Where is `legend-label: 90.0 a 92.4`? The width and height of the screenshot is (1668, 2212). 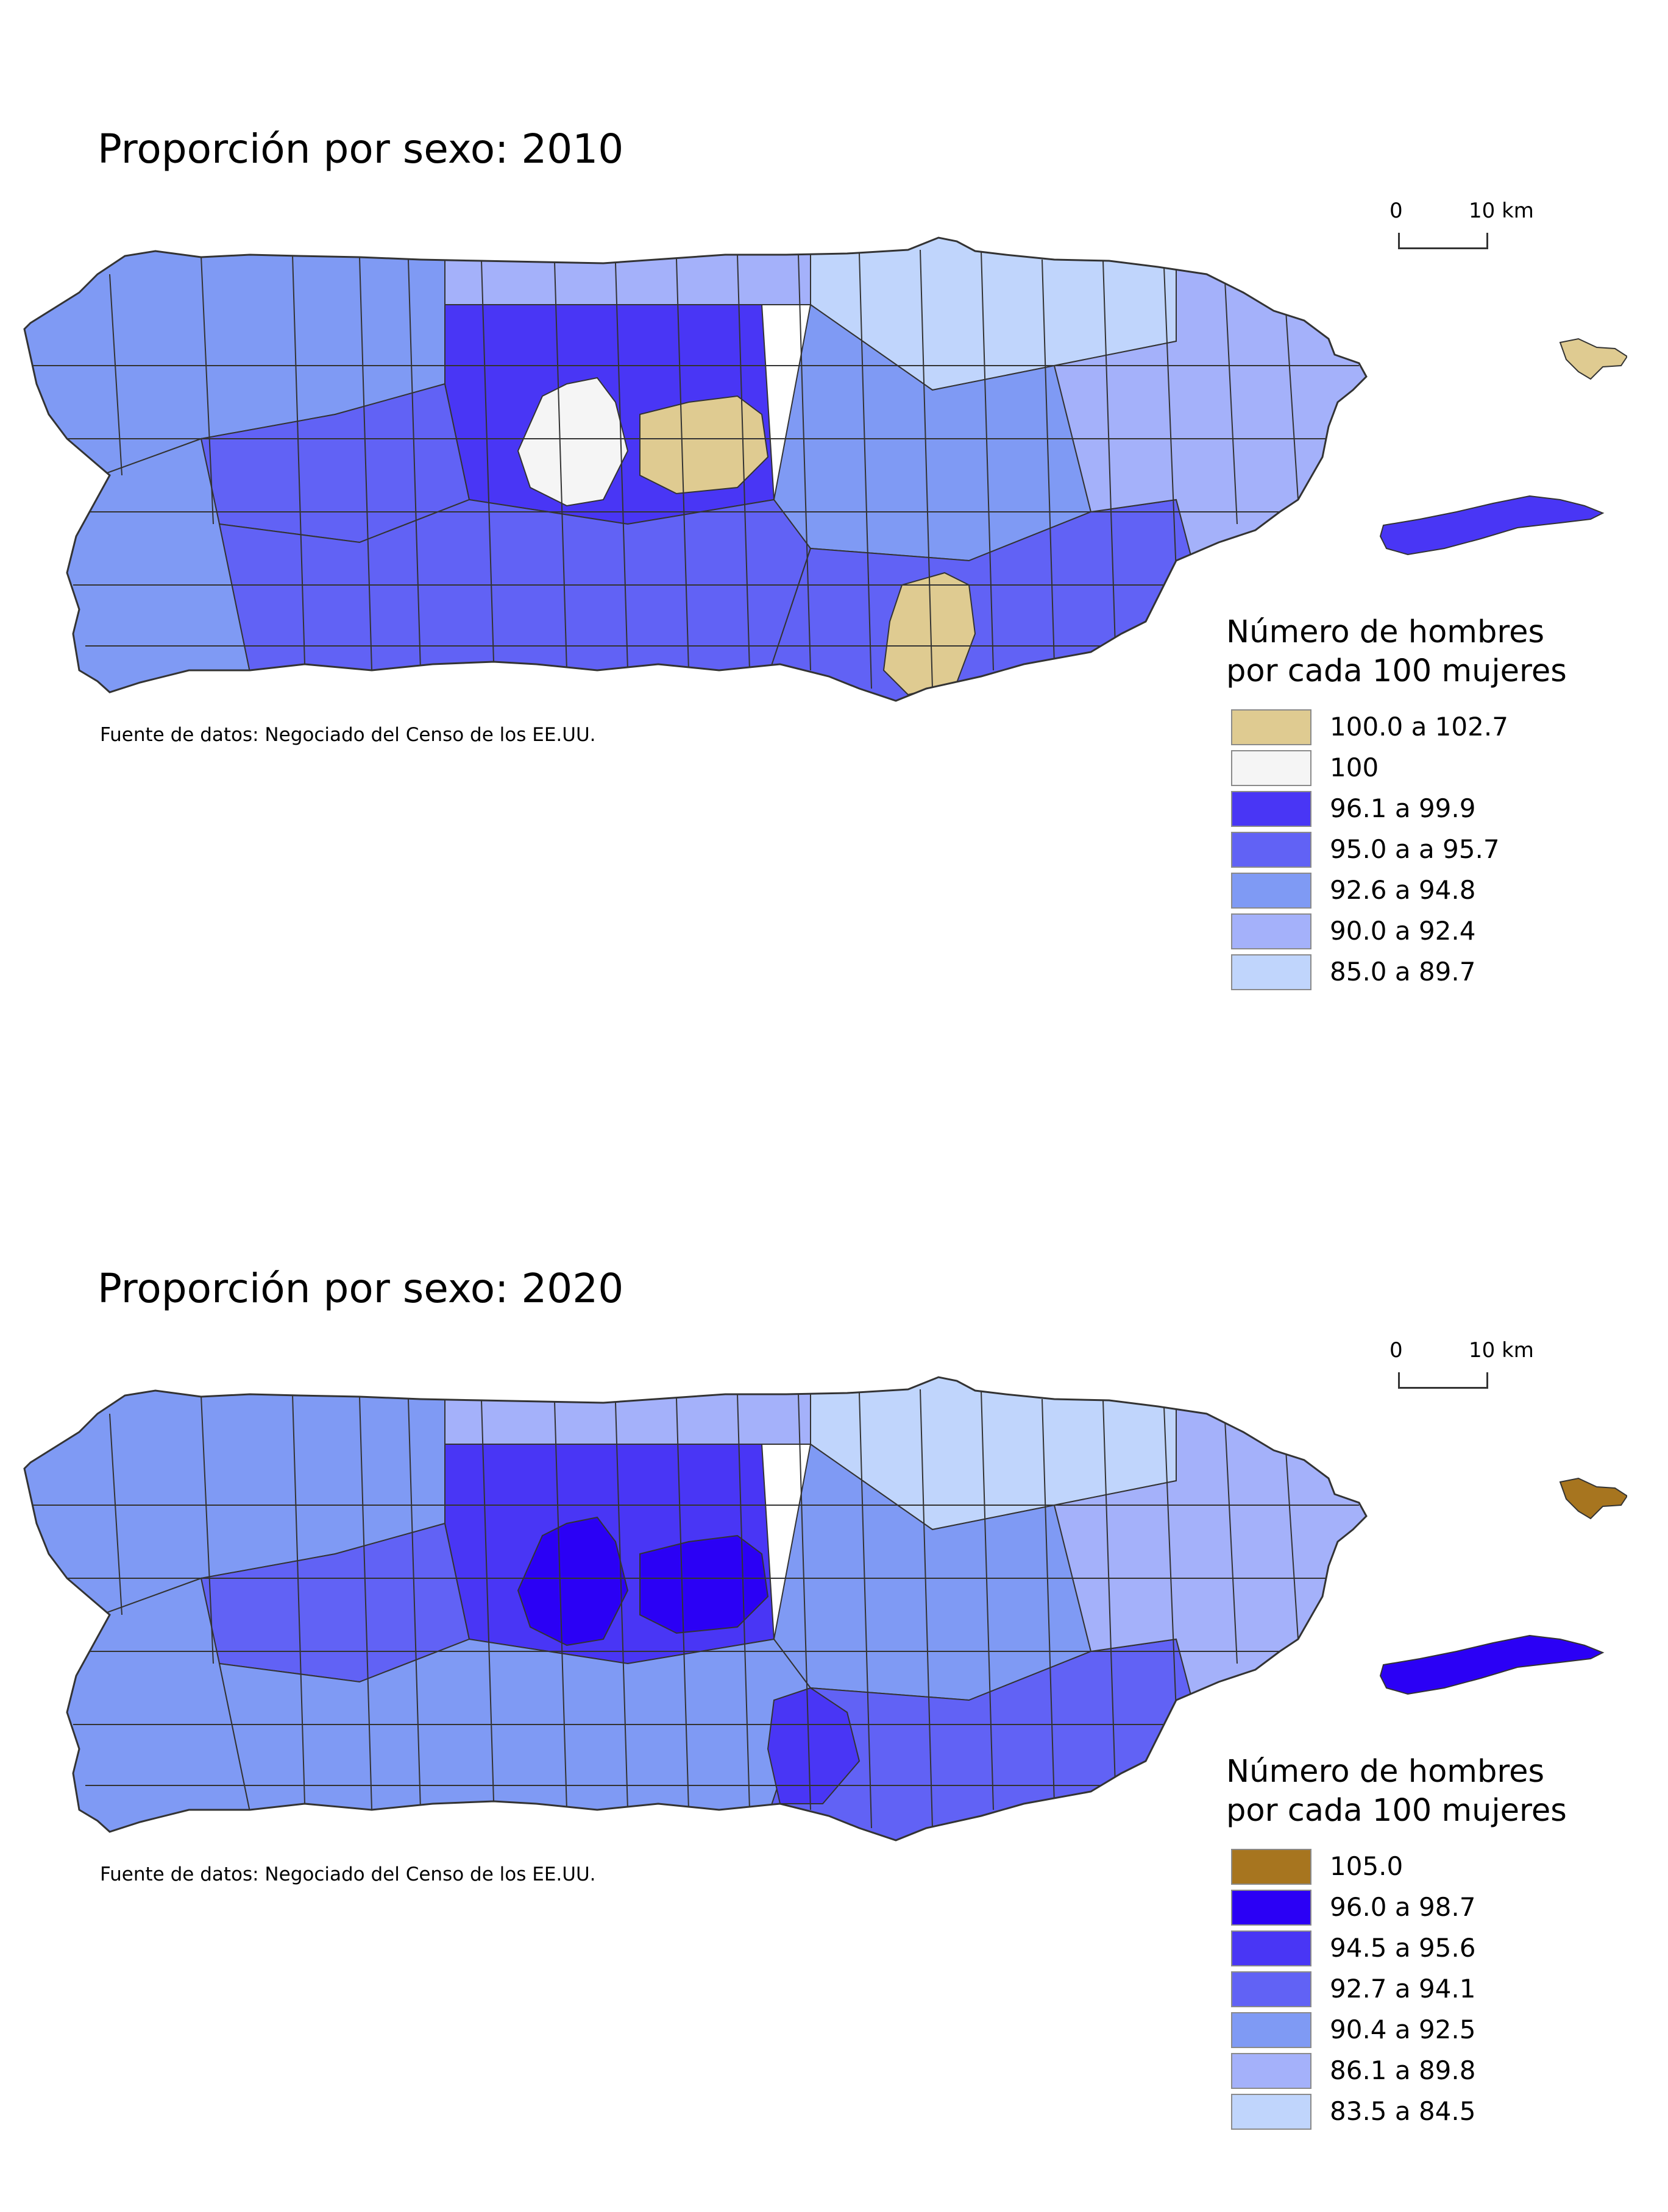
legend-label: 90.0 a 92.4 is located at coordinates (1403, 931).